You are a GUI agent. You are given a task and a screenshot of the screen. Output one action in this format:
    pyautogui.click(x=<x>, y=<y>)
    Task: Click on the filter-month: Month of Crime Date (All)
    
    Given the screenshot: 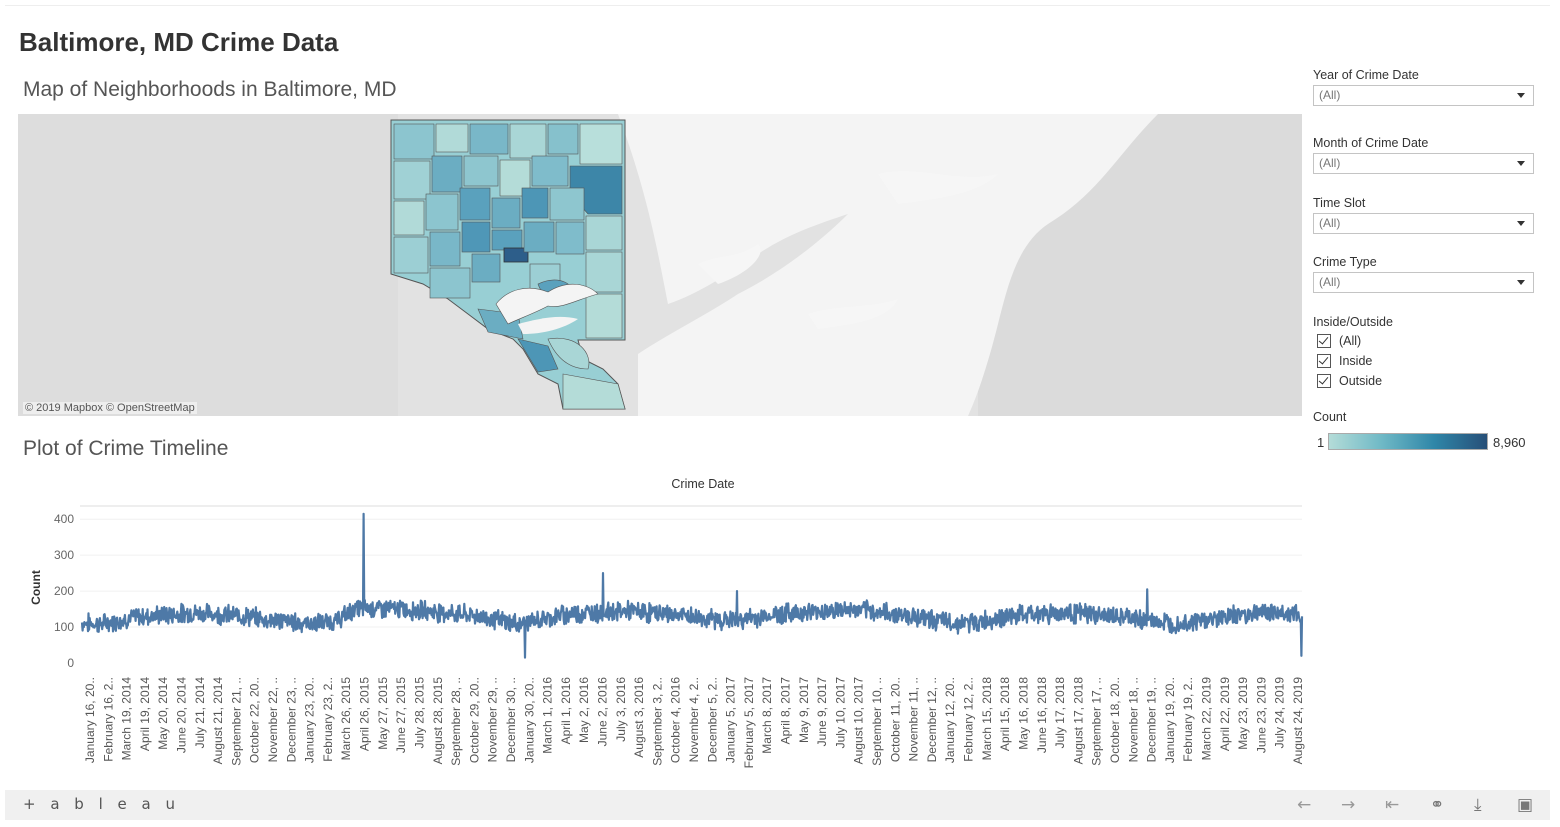 What is the action you would take?
    pyautogui.click(x=1423, y=155)
    